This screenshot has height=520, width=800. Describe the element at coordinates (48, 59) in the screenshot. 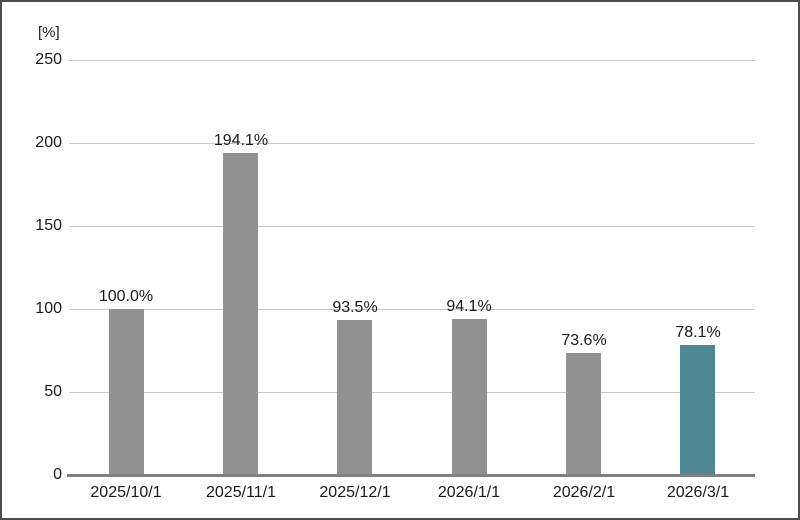

I see `y-tick-label-250: 250` at that location.